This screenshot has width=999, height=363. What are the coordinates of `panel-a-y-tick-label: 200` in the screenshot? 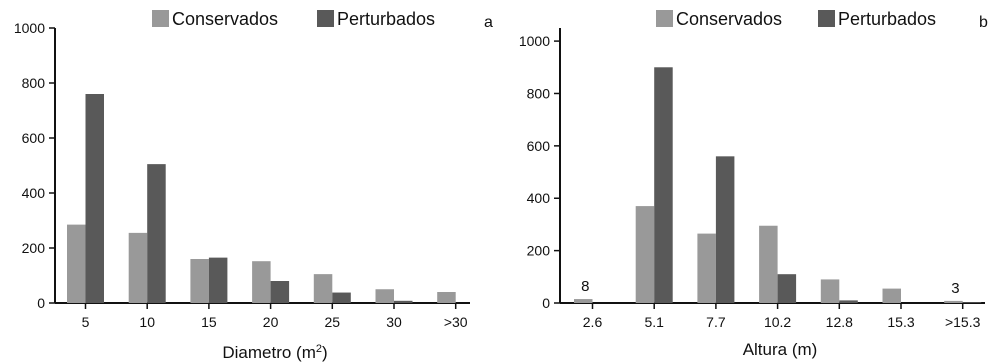 It's located at (34, 248).